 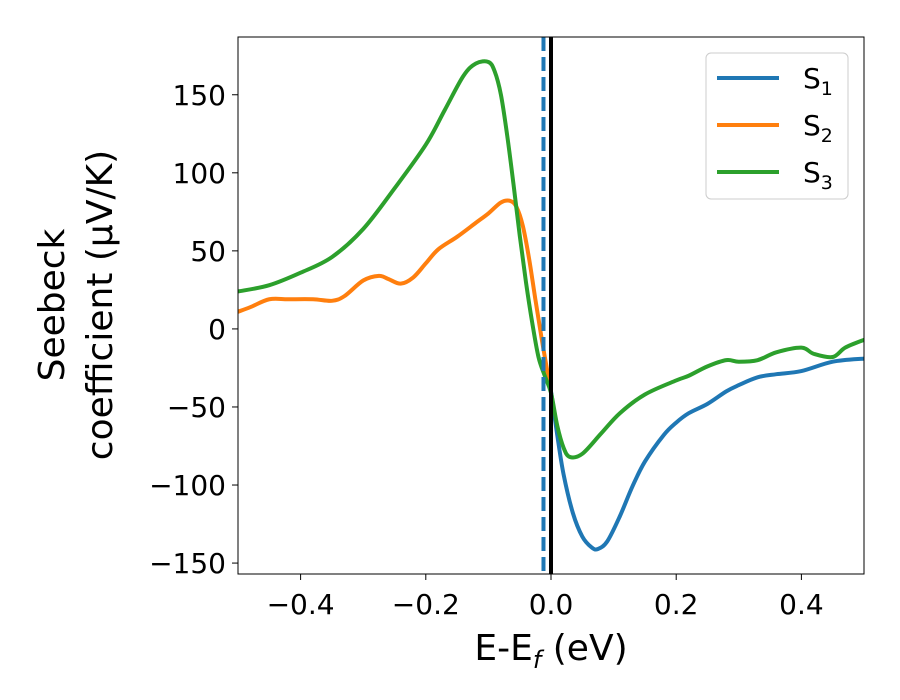 What do you see at coordinates (547, 305) in the screenshot?
I see `reference-lines` at bounding box center [547, 305].